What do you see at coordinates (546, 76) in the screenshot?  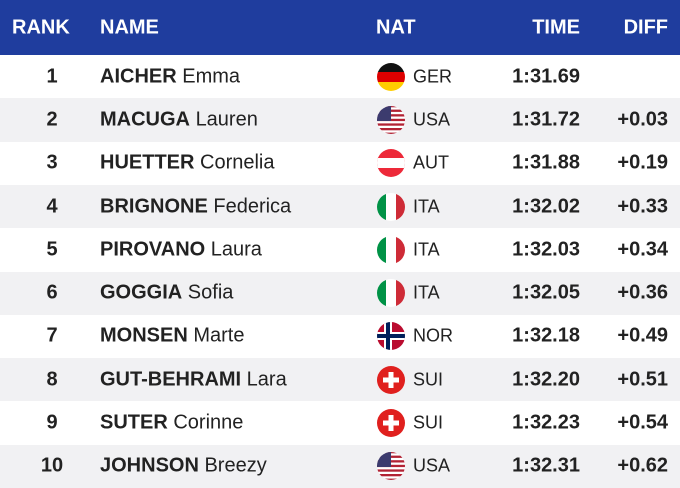 I see `time: 1:31.69` at bounding box center [546, 76].